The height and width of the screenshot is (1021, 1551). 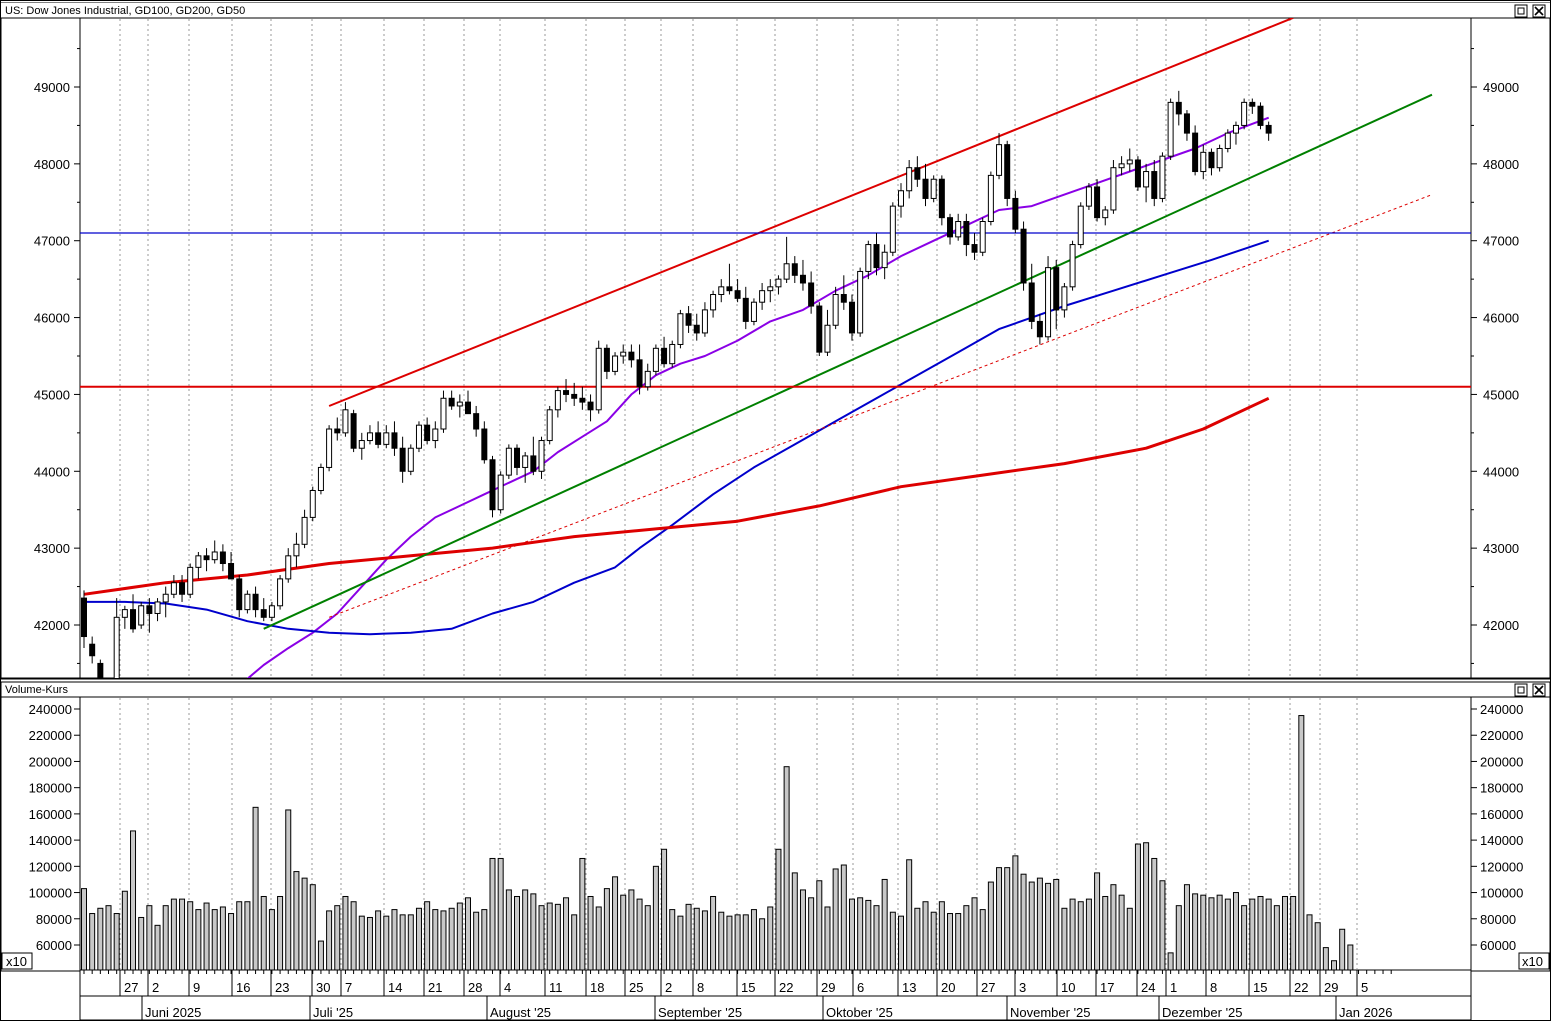 I want to click on price-restore-button, so click(x=1521, y=11).